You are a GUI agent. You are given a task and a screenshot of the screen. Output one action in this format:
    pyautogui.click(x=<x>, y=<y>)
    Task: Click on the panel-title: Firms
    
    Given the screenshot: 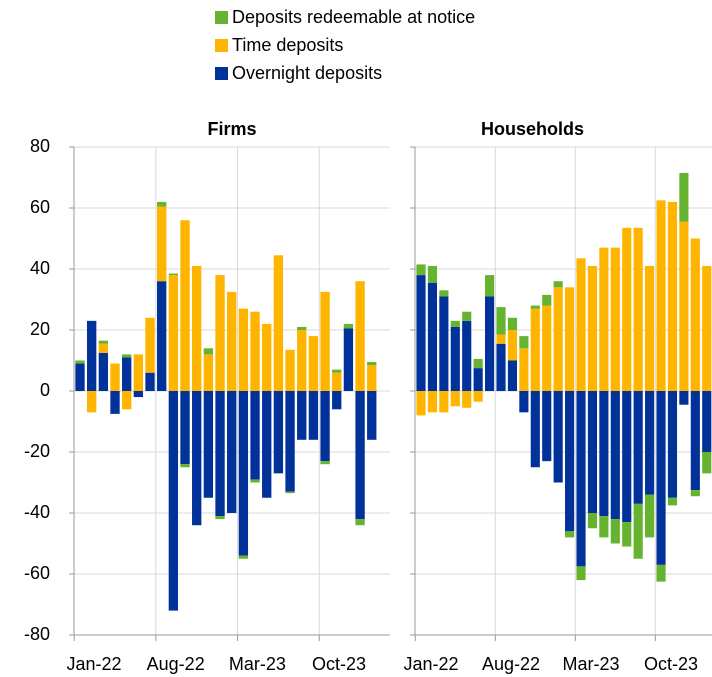 What is the action you would take?
    pyautogui.click(x=231, y=129)
    